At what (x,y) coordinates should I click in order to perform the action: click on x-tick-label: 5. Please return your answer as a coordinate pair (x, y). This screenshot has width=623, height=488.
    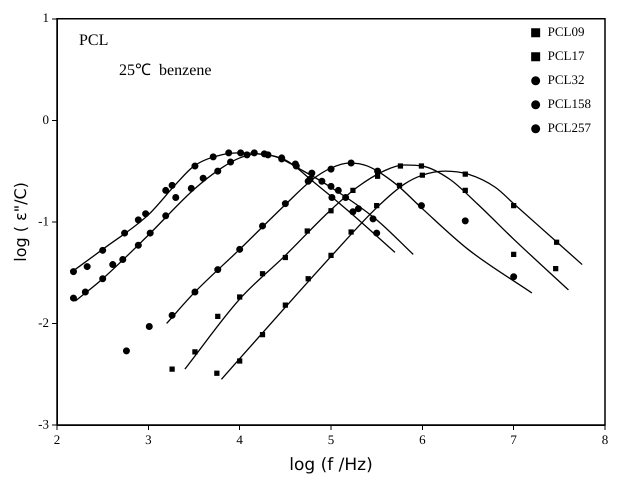
    Looking at the image, I should click on (331, 440).